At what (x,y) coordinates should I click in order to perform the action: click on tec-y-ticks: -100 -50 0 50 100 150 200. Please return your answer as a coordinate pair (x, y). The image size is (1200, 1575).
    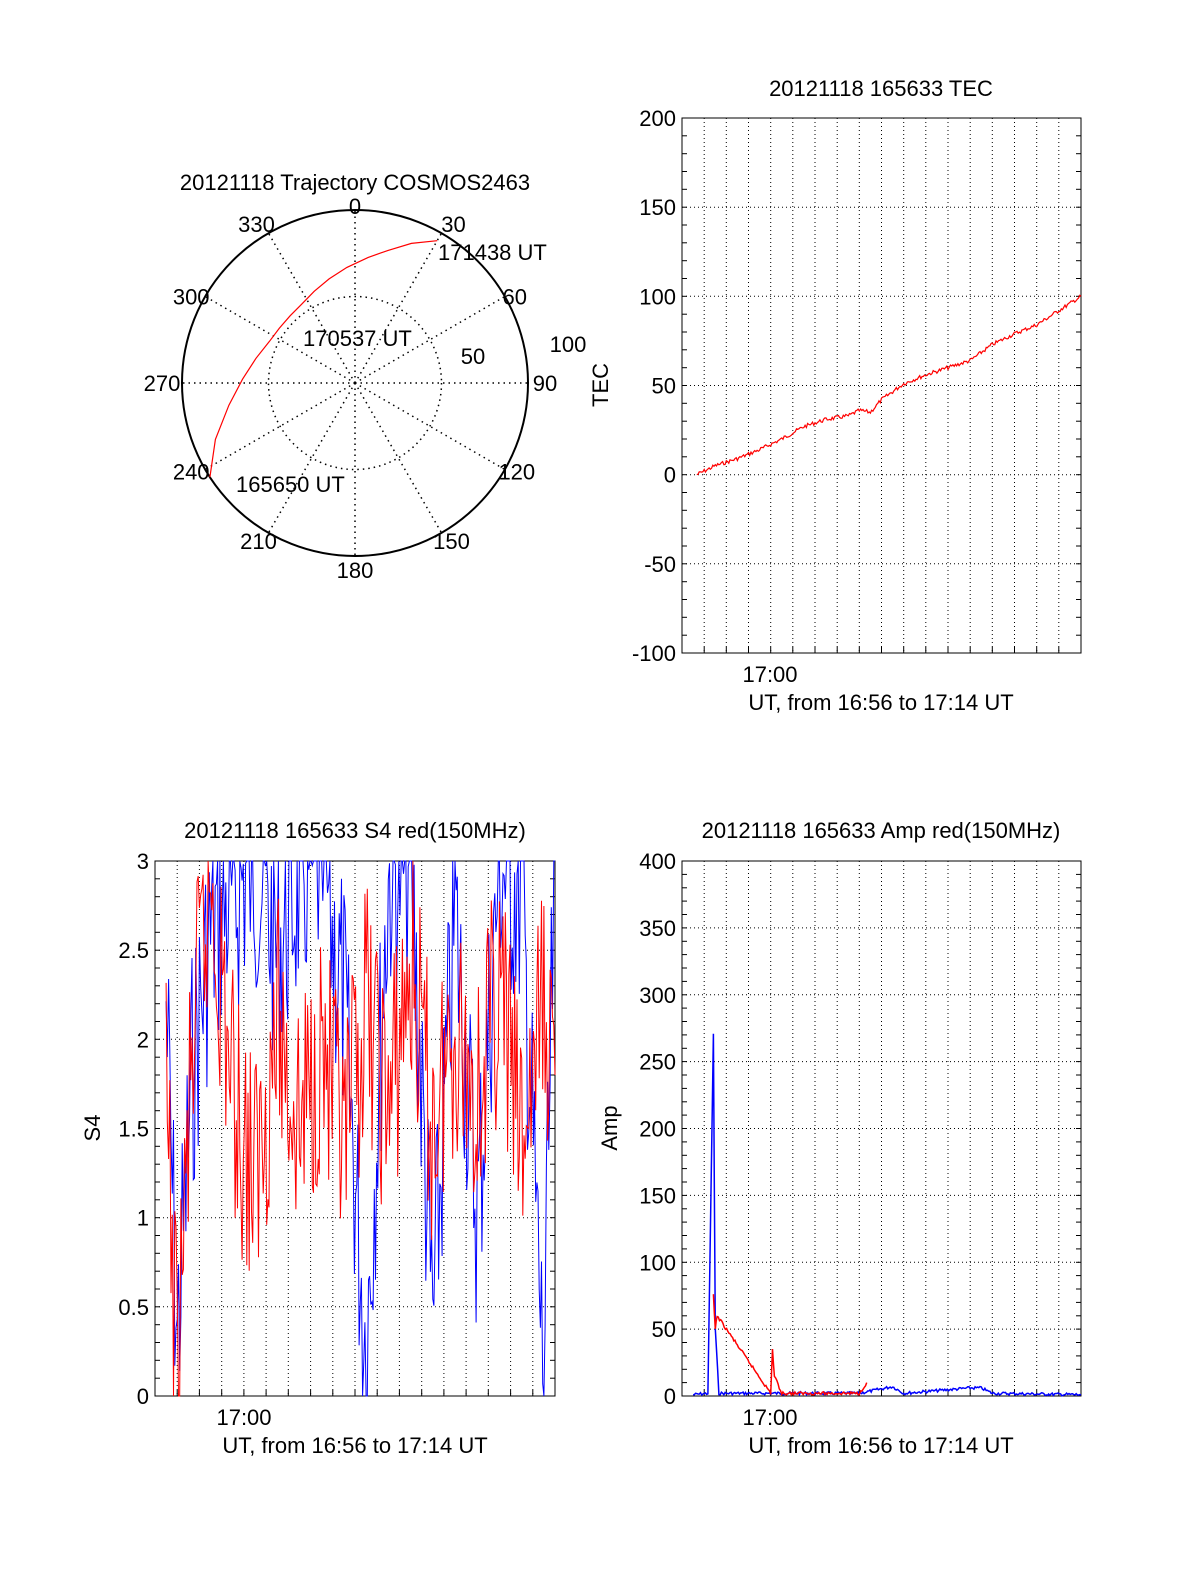
    Looking at the image, I should click on (654, 386).